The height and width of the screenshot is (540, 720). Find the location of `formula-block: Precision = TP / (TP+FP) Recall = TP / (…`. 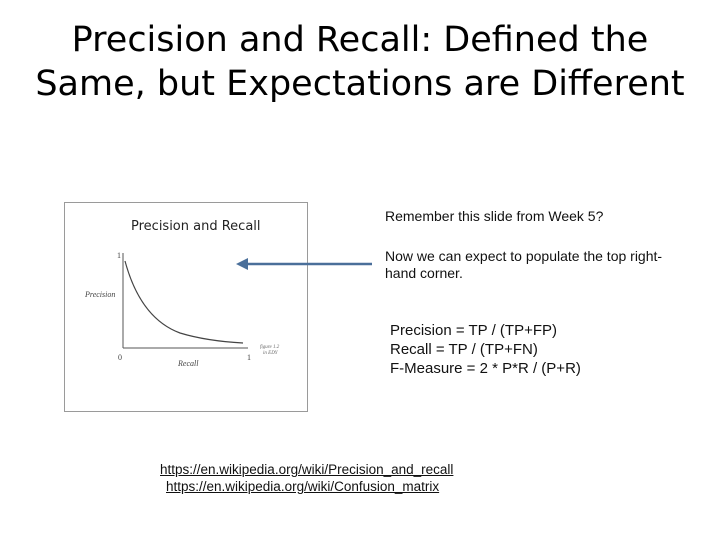

formula-block: Precision = TP / (TP+FP) Recall = TP / (… is located at coordinates (485, 349).